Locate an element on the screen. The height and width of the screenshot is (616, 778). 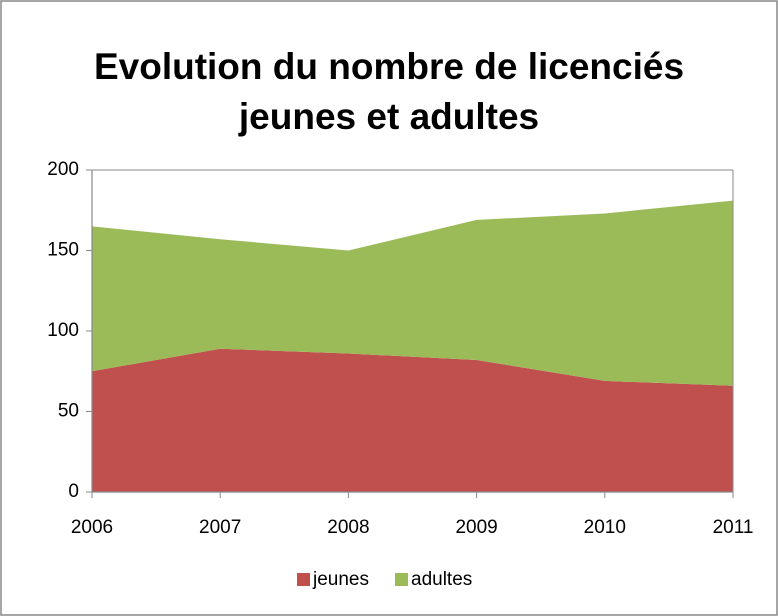
y-tick-label: 50 is located at coordinates (68, 411).